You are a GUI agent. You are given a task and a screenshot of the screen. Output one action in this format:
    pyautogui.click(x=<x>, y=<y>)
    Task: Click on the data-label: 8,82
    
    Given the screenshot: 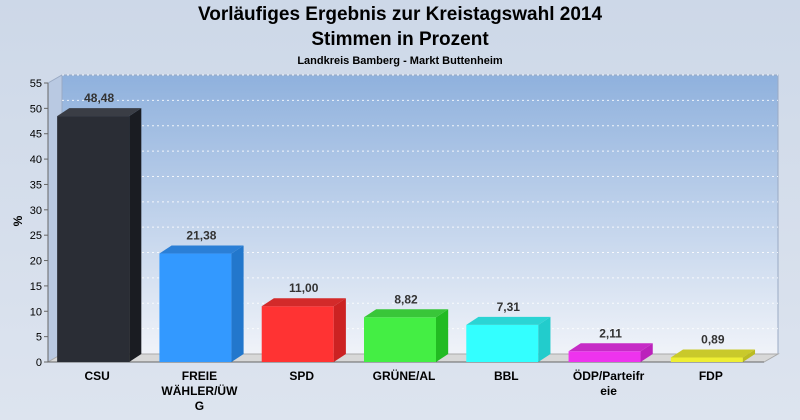 What is the action you would take?
    pyautogui.click(x=406, y=299)
    